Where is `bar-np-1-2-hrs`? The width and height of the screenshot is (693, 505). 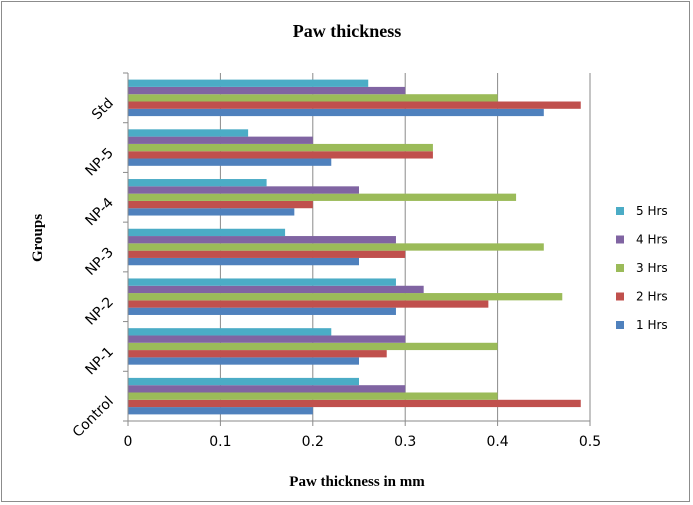
bar-np-1-2-hrs is located at coordinates (257, 354).